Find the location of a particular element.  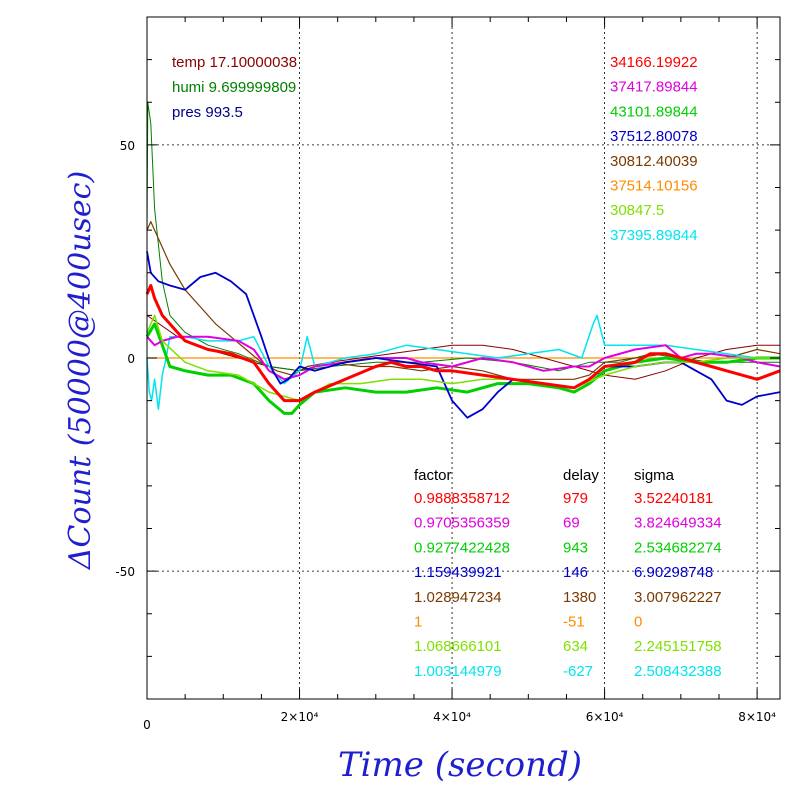

table-cell: 634 is located at coordinates (575, 646).